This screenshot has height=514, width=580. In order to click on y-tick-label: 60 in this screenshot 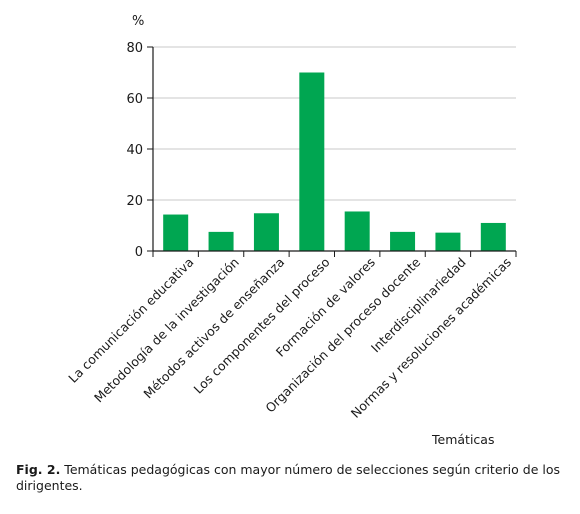, I will do `click(134, 99)`.